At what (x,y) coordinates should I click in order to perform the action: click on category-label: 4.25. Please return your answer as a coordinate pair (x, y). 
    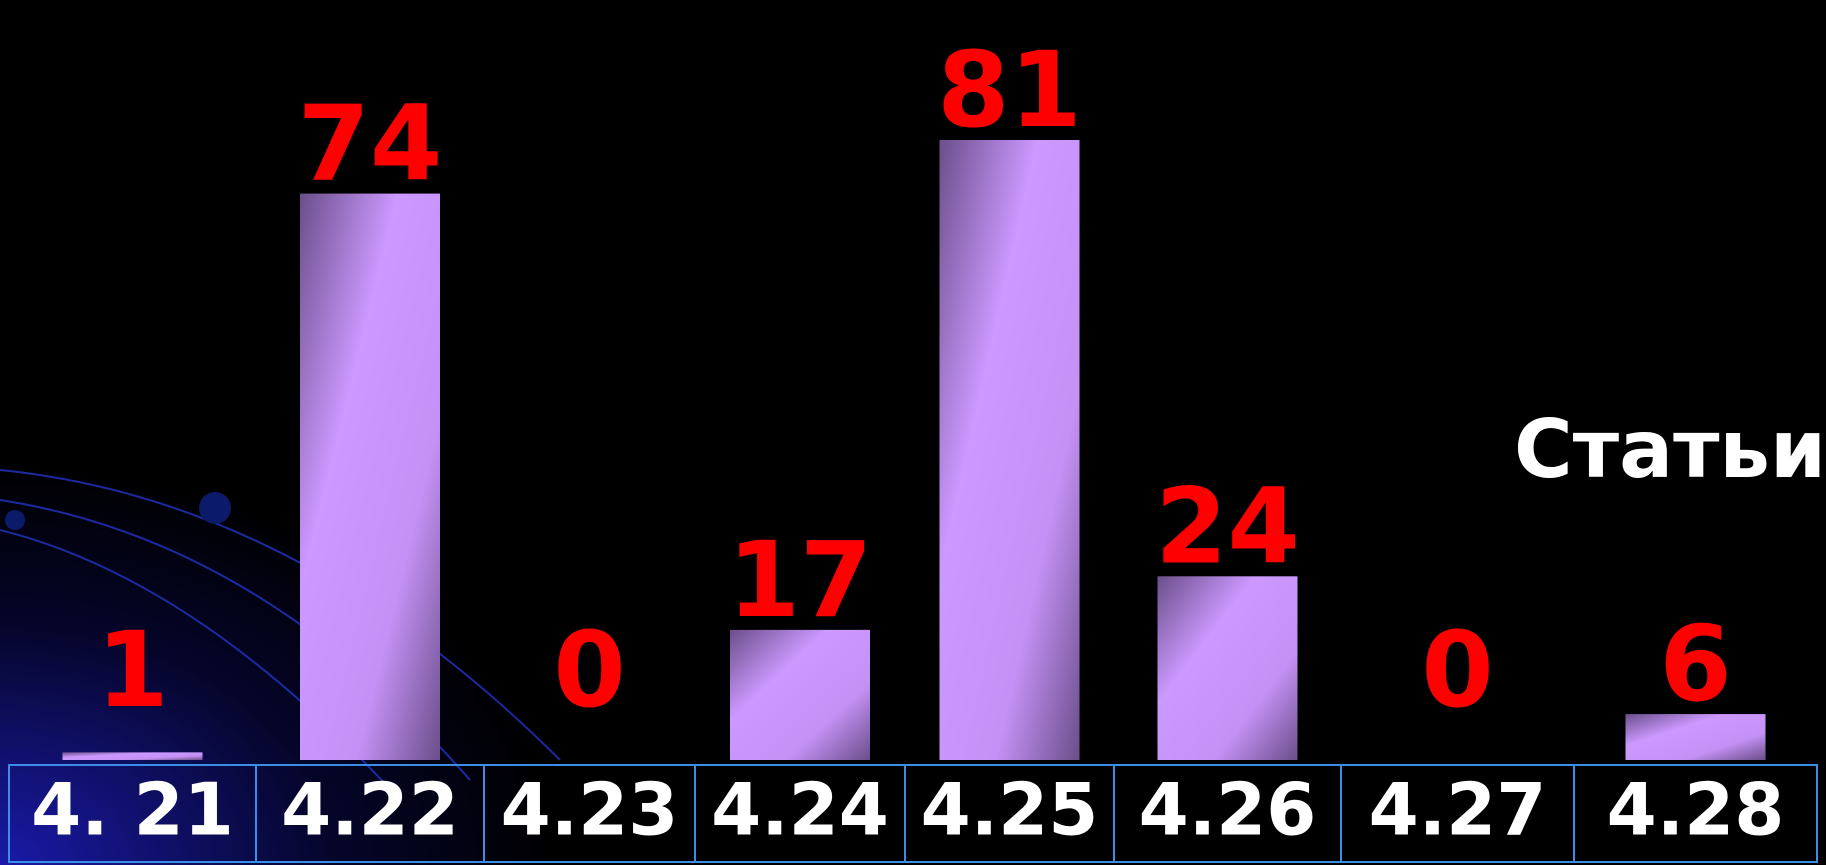
    Looking at the image, I should click on (1010, 810).